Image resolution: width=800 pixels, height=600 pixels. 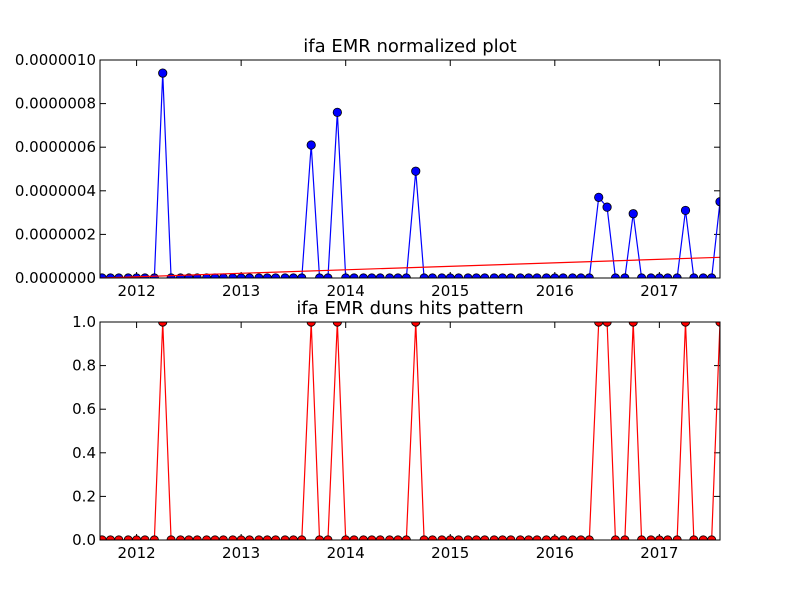 I want to click on chart-title: ifa EMR duns hits pattern, so click(x=409, y=308).